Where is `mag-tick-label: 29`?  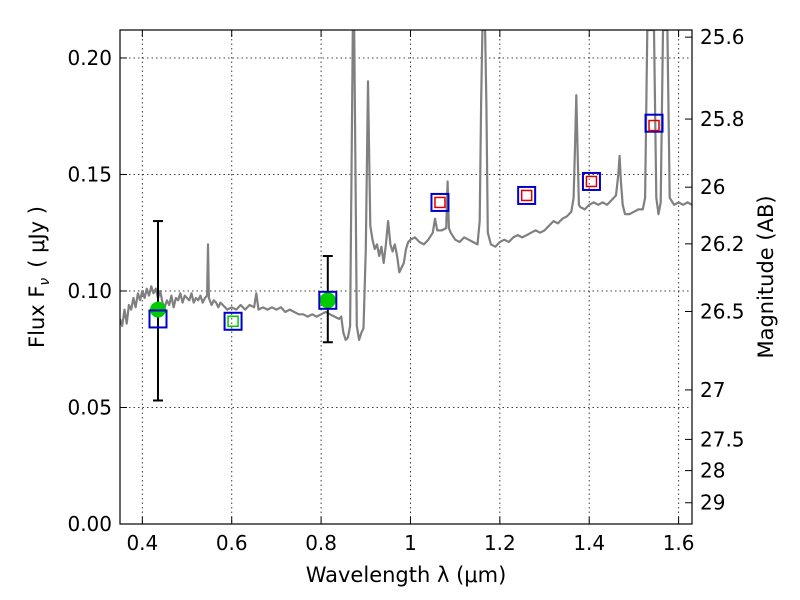 mag-tick-label: 29 is located at coordinates (712, 503).